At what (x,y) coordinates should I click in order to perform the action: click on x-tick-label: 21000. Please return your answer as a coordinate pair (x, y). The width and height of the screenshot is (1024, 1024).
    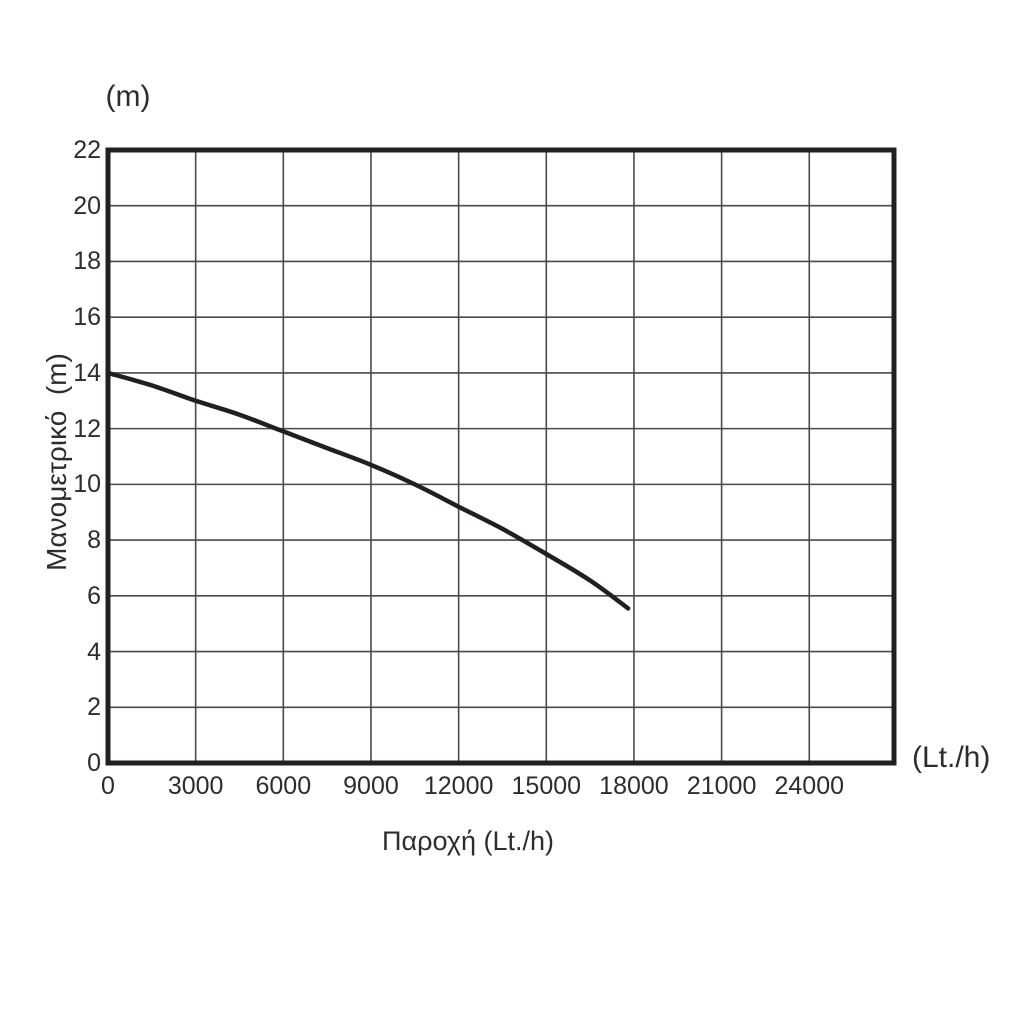
    Looking at the image, I should click on (721, 786).